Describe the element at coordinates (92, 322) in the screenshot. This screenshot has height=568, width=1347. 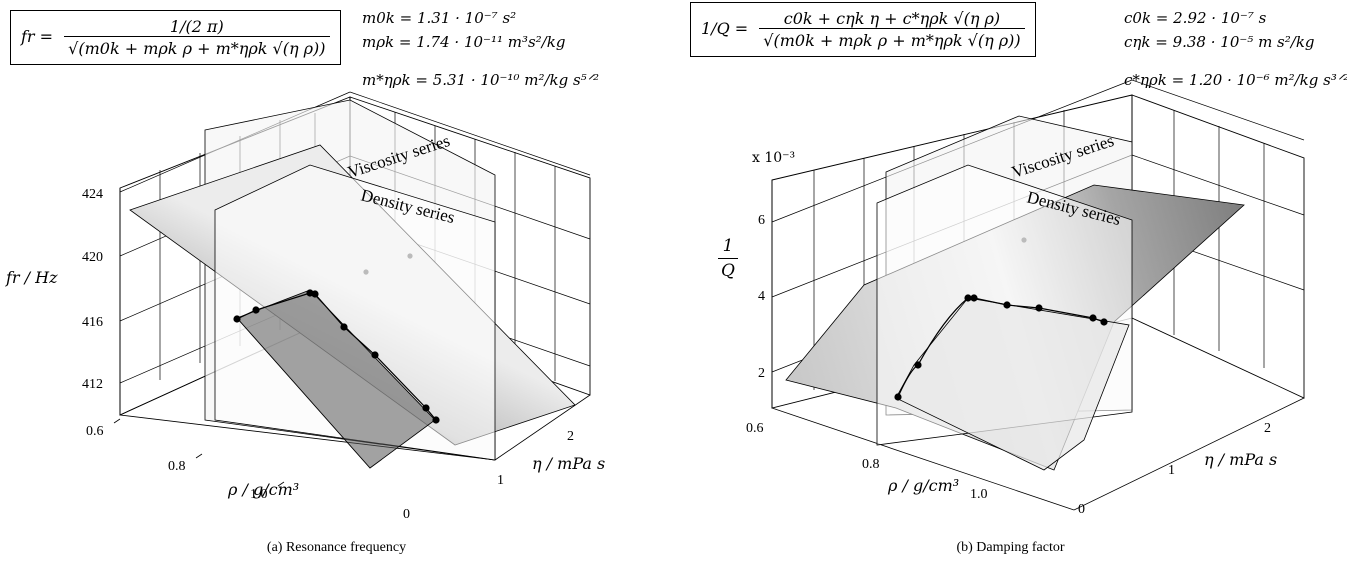
I see `z-tick-label: 416` at that location.